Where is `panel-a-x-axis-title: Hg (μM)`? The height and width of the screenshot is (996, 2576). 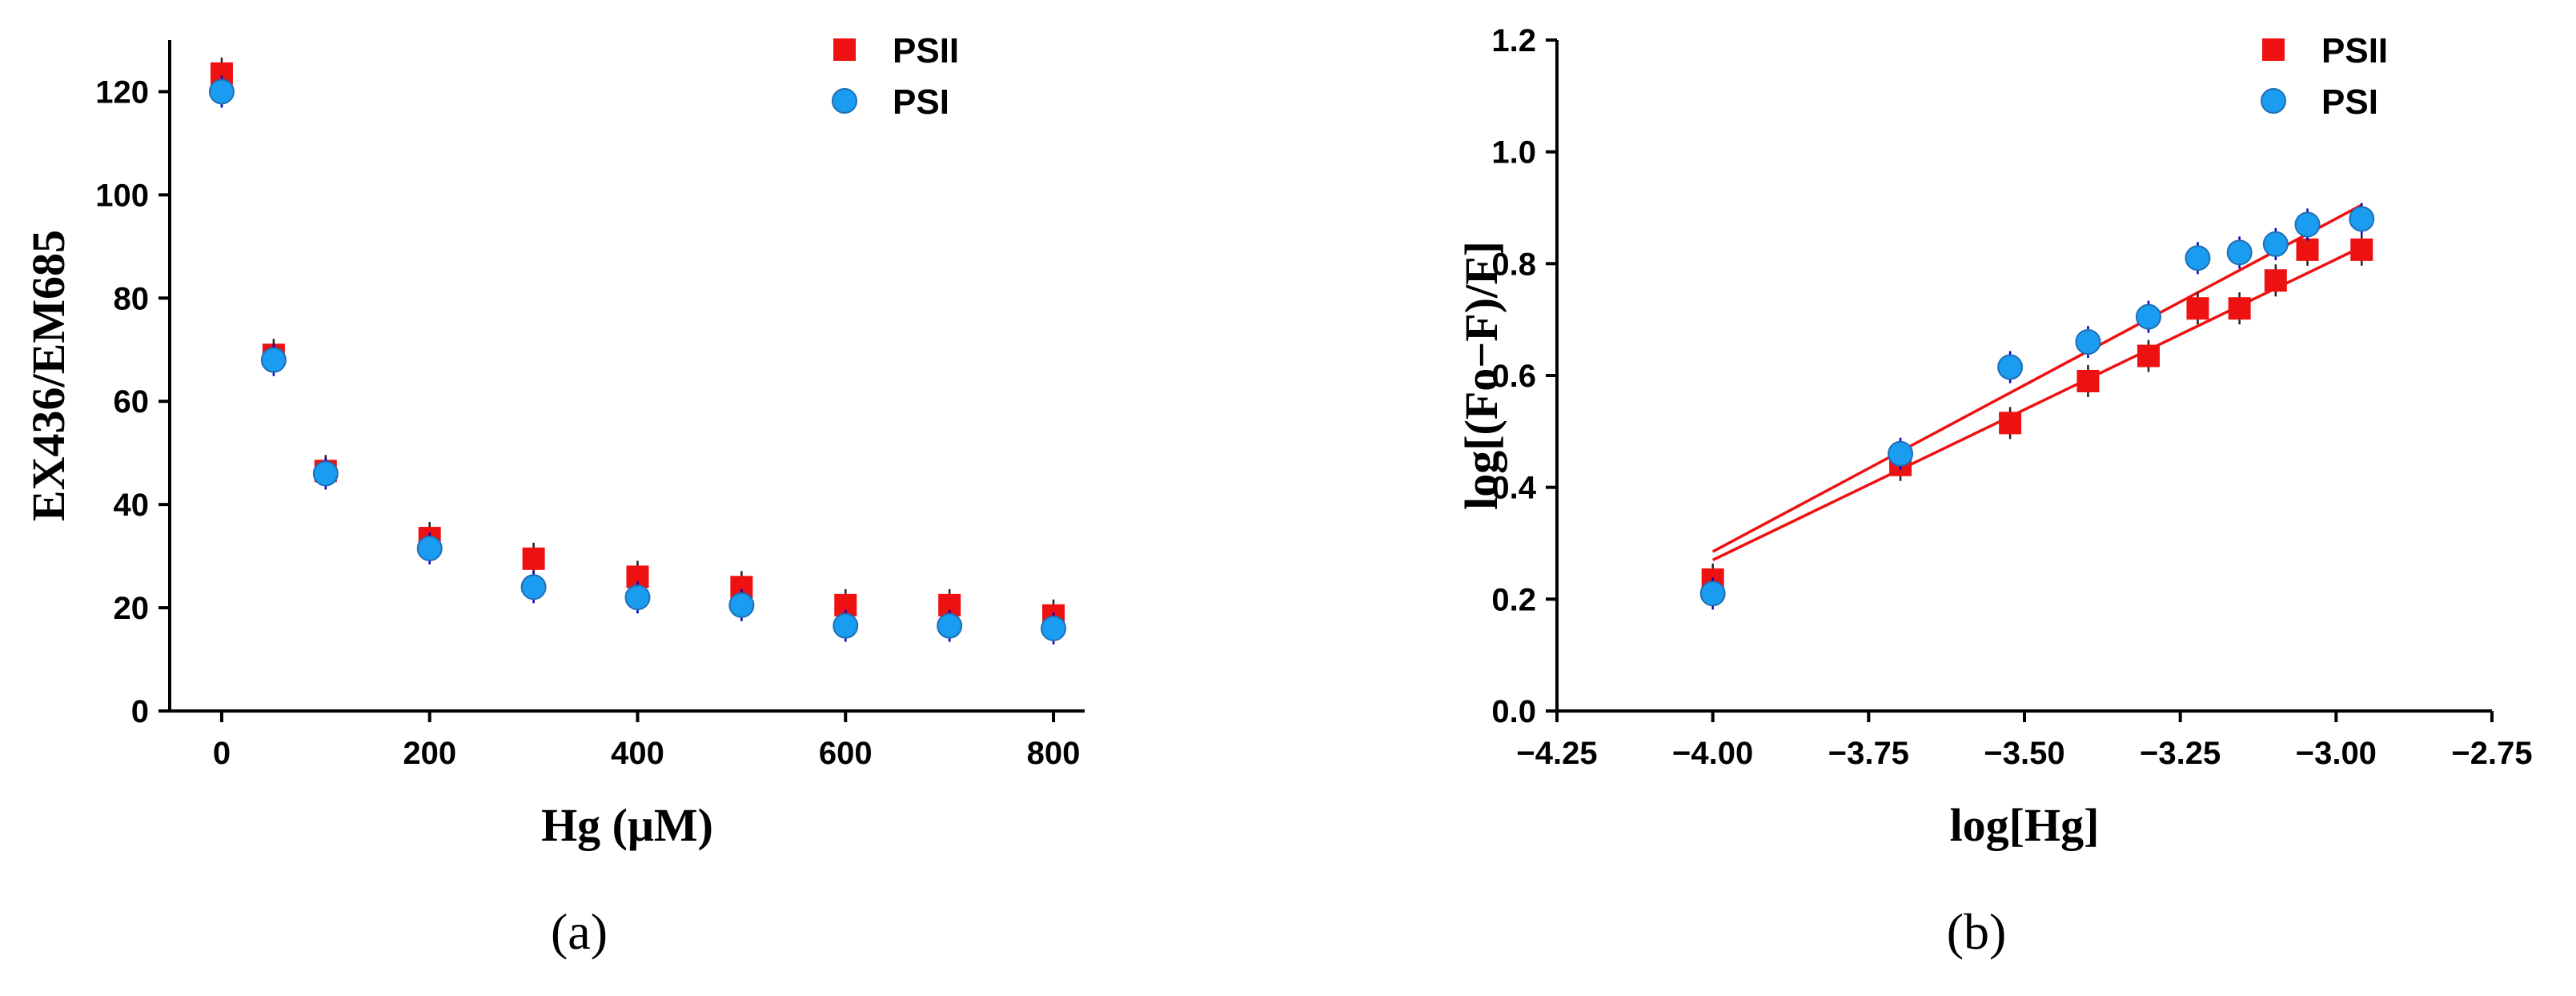 panel-a-x-axis-title: Hg (μM) is located at coordinates (627, 825).